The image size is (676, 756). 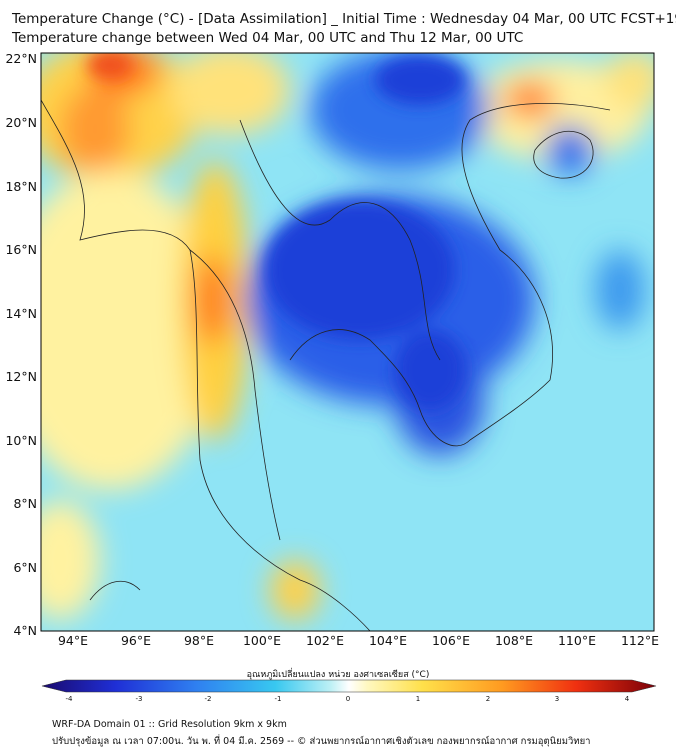 I want to click on colorbar-tick-label: 0, so click(x=348, y=699).